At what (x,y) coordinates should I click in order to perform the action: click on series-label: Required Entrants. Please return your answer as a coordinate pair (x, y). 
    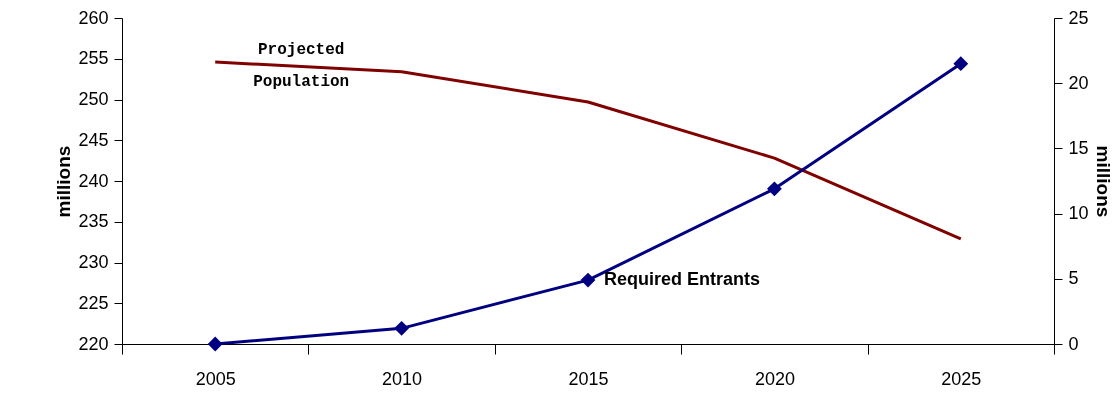
    Looking at the image, I should click on (682, 279).